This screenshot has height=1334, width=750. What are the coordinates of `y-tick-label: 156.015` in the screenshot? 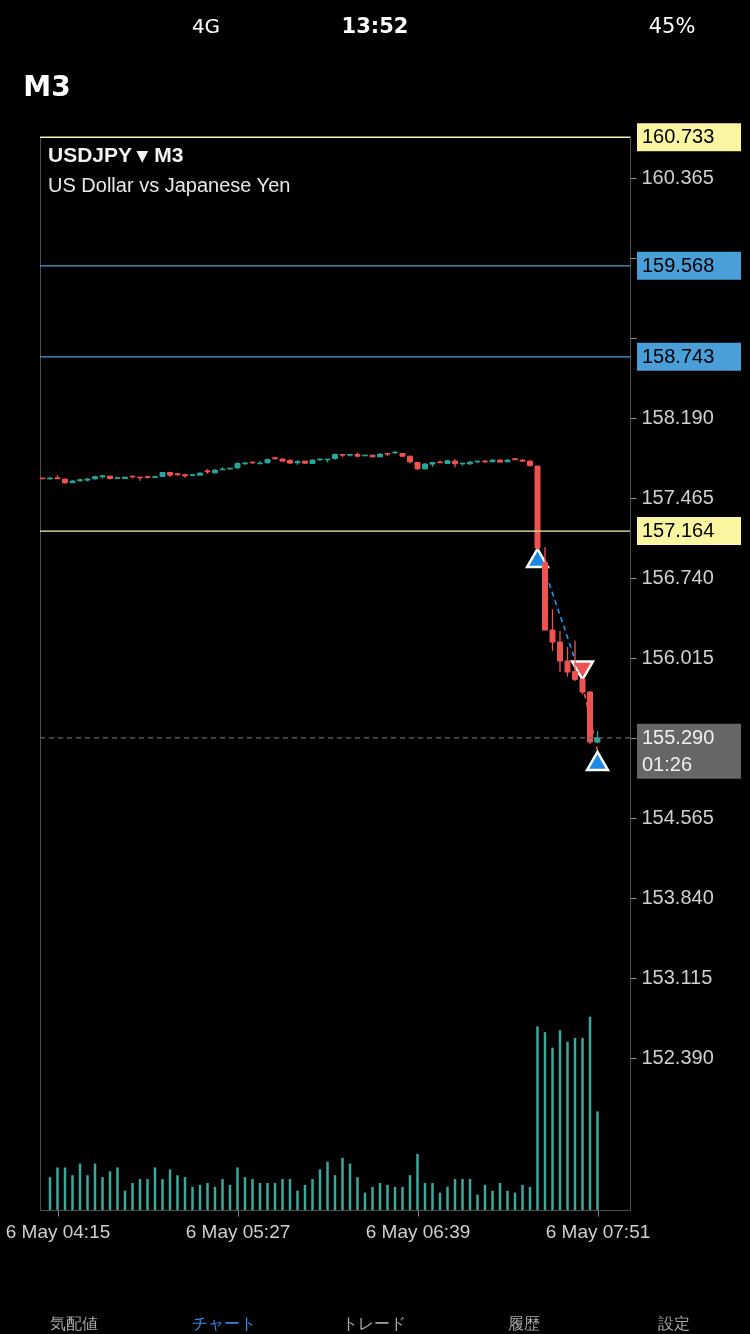 It's located at (677, 657).